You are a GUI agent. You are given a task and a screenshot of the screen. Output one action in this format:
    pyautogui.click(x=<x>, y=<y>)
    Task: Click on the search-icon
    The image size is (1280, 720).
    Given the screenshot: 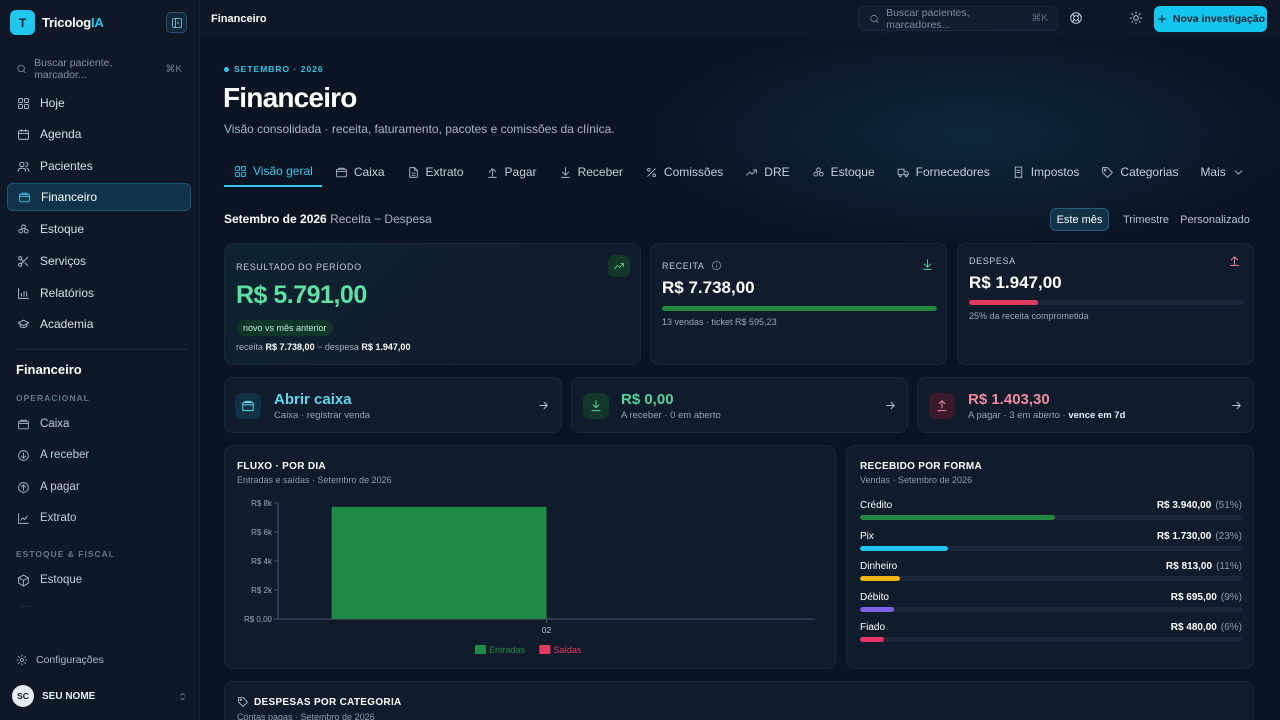 What is the action you would take?
    pyautogui.click(x=21, y=69)
    